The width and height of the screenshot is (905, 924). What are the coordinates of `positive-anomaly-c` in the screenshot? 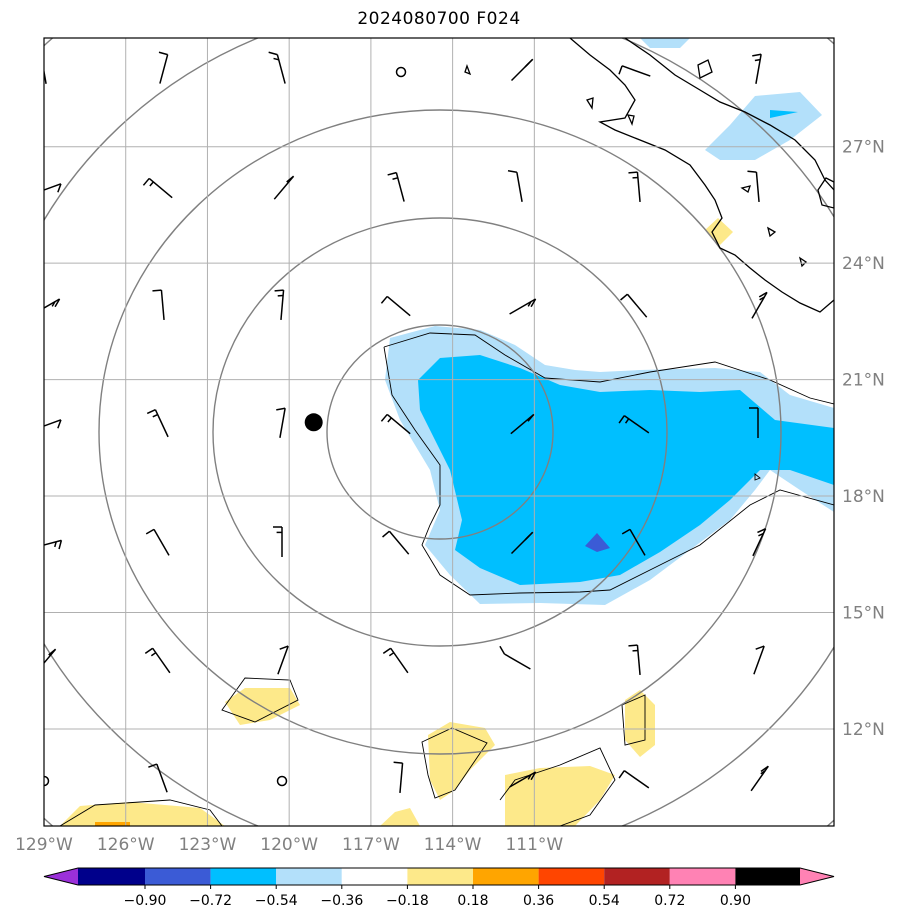 It's located at (560, 796).